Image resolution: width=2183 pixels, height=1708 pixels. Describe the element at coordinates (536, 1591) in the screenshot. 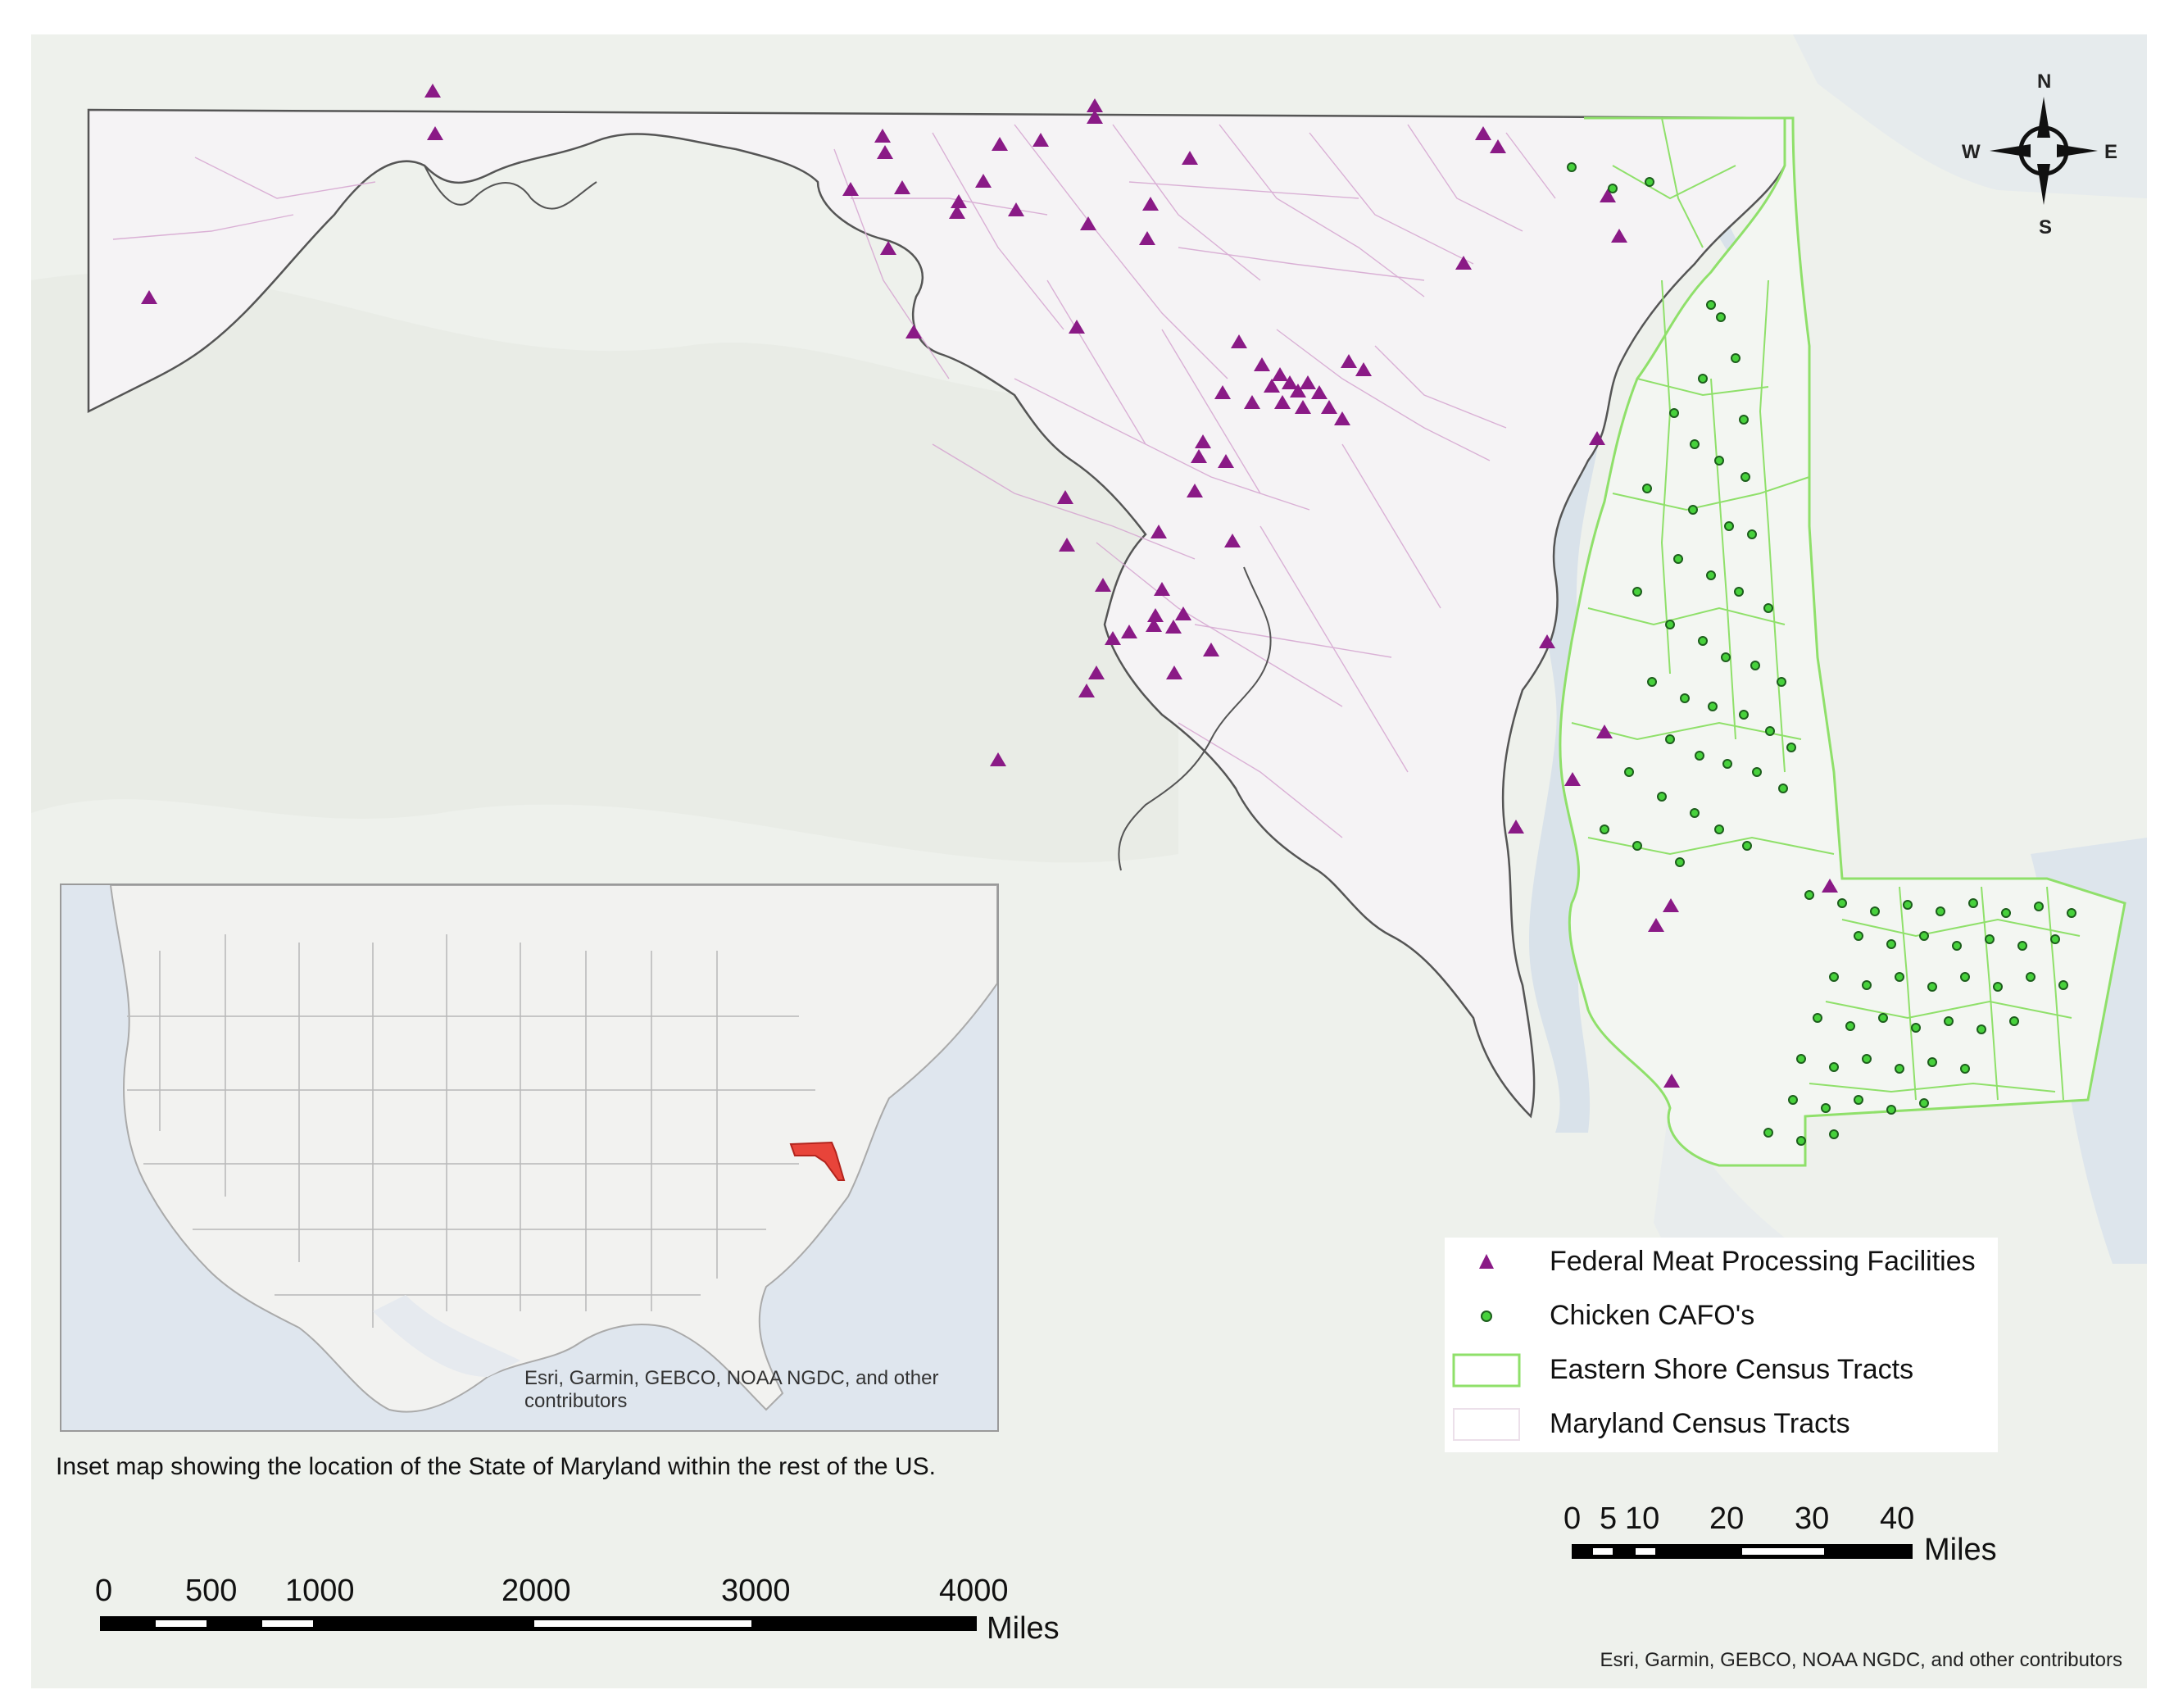

I see `scale-tick: 2000` at that location.